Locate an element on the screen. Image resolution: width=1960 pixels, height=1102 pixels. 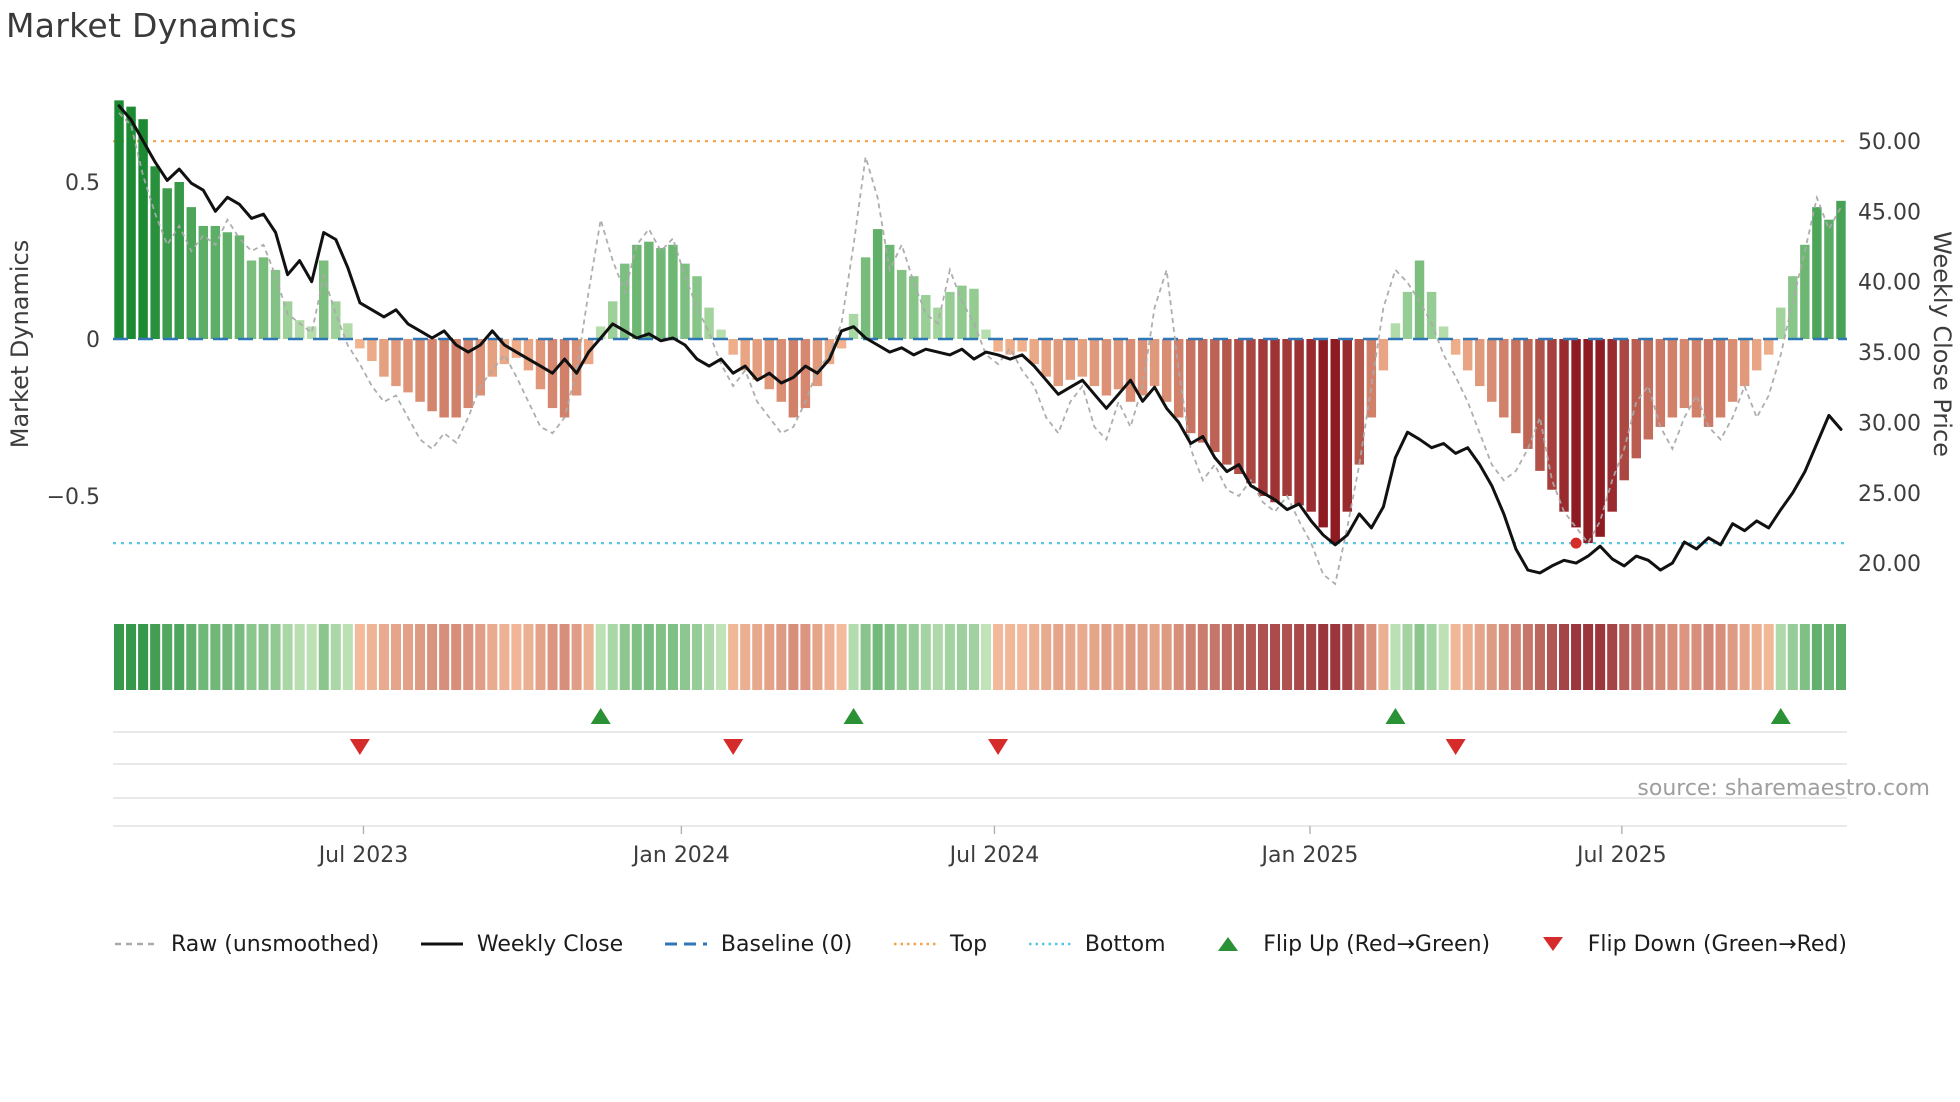
raw-line-swatch-icon is located at coordinates (136, 944).